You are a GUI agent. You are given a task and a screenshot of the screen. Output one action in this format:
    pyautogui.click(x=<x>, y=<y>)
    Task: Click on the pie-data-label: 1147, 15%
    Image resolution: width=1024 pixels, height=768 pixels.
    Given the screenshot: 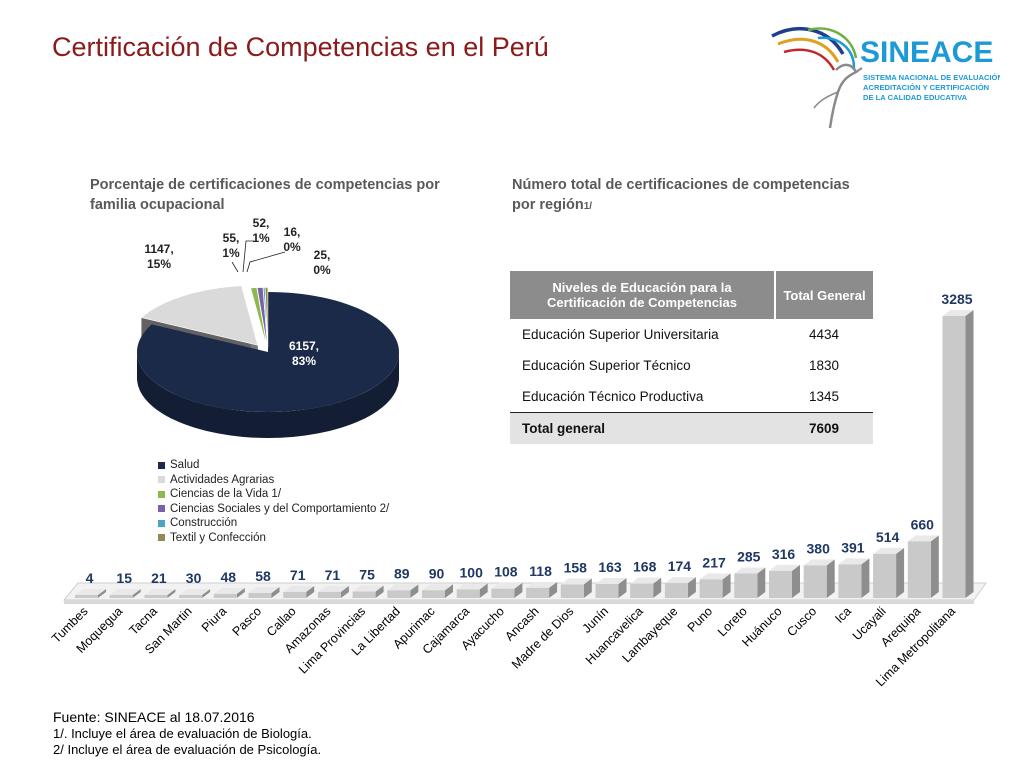 What is the action you would take?
    pyautogui.click(x=158, y=256)
    